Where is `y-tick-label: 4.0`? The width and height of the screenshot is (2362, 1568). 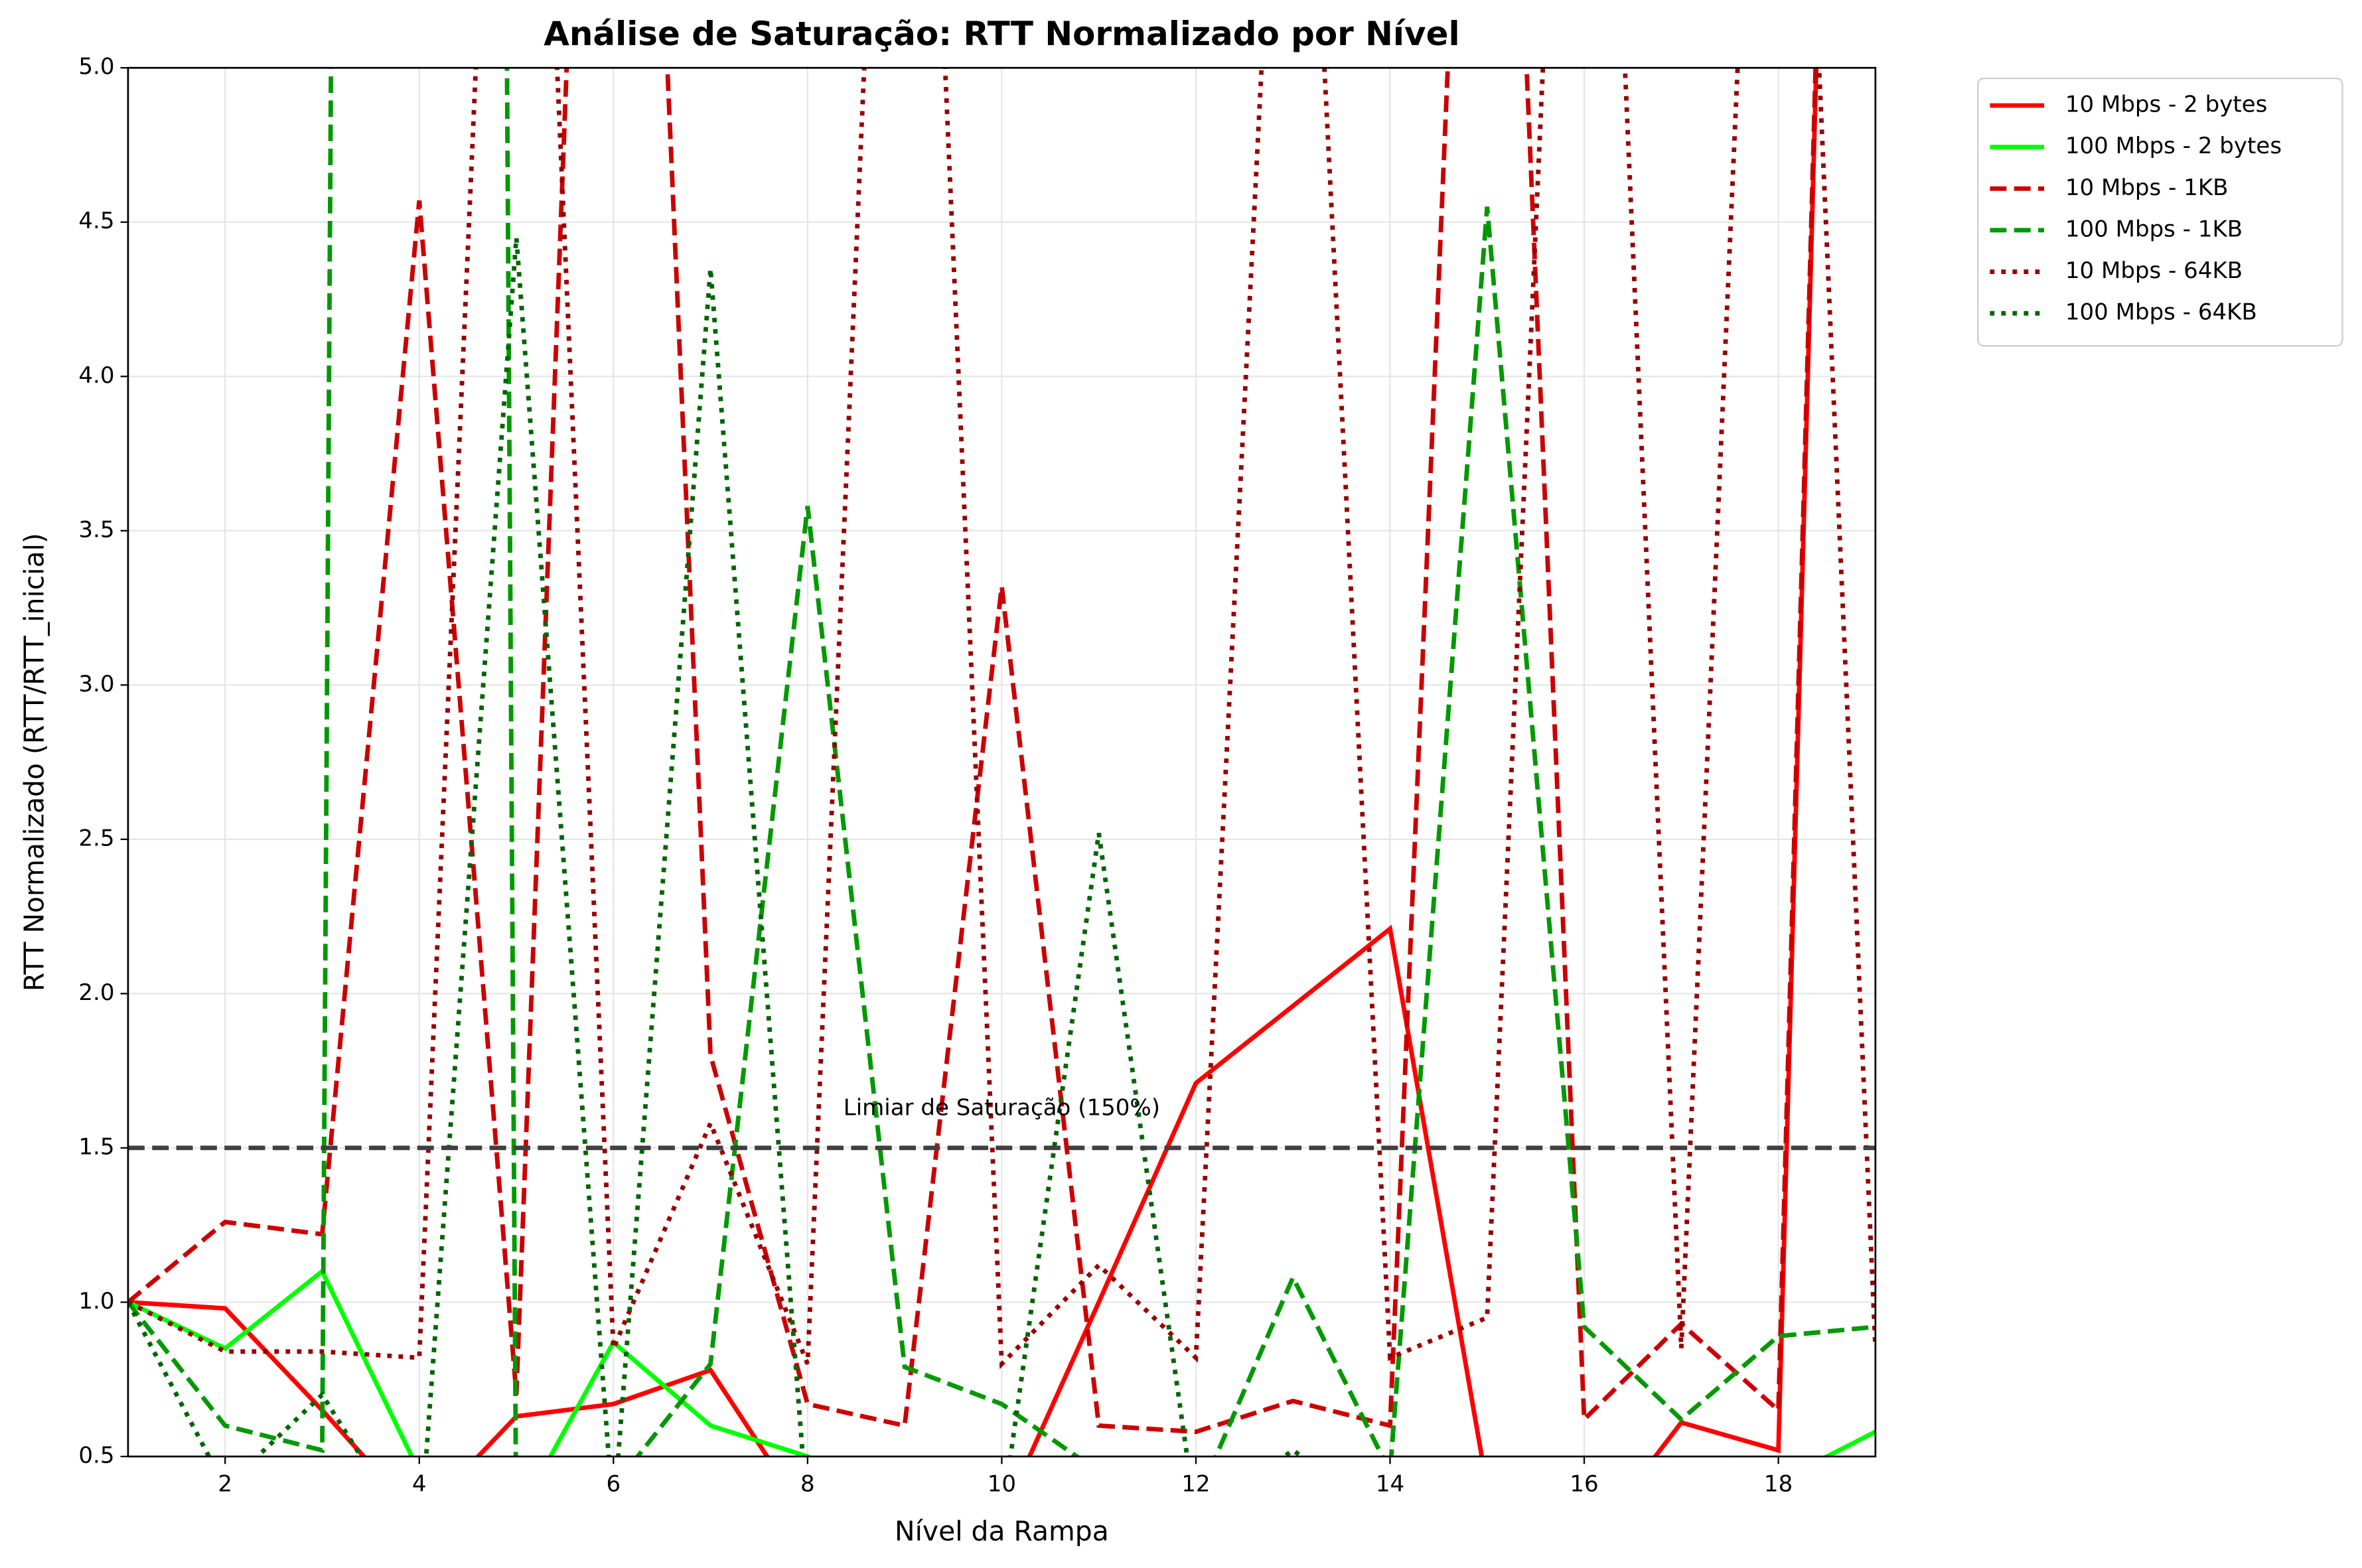
y-tick-label: 4.0 is located at coordinates (96, 375).